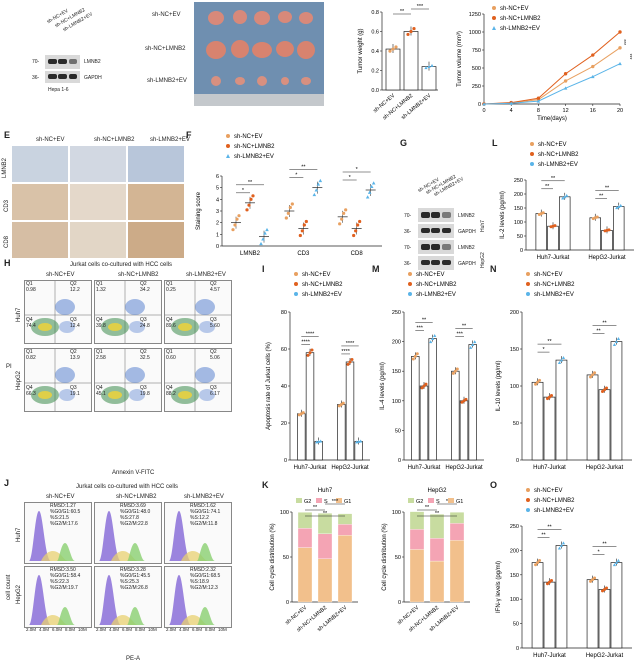 The height and width of the screenshot is (666, 641). Describe the element at coordinates (375, 91) in the screenshot. I see `y-tick-label: 0.0` at that location.